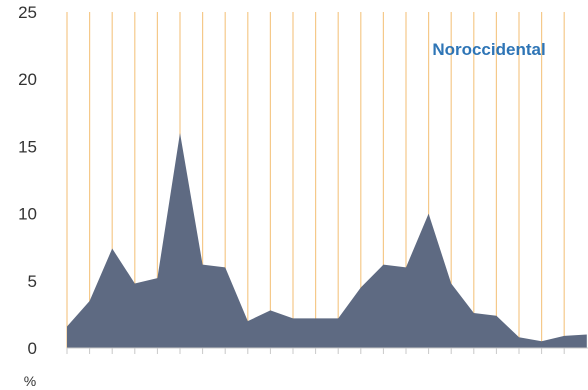  I want to click on chart-title: Noroccidental, so click(488, 49).